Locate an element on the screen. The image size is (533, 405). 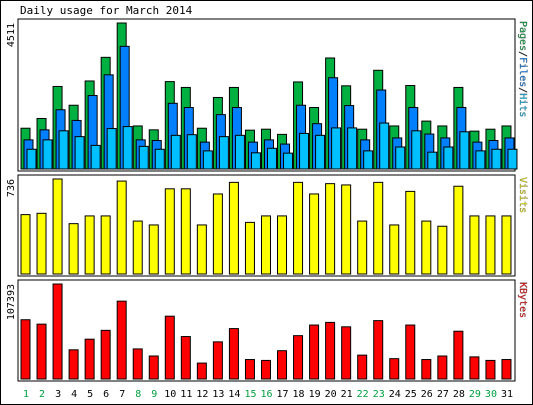
x-tick-label-9: 9 is located at coordinates (154, 394).